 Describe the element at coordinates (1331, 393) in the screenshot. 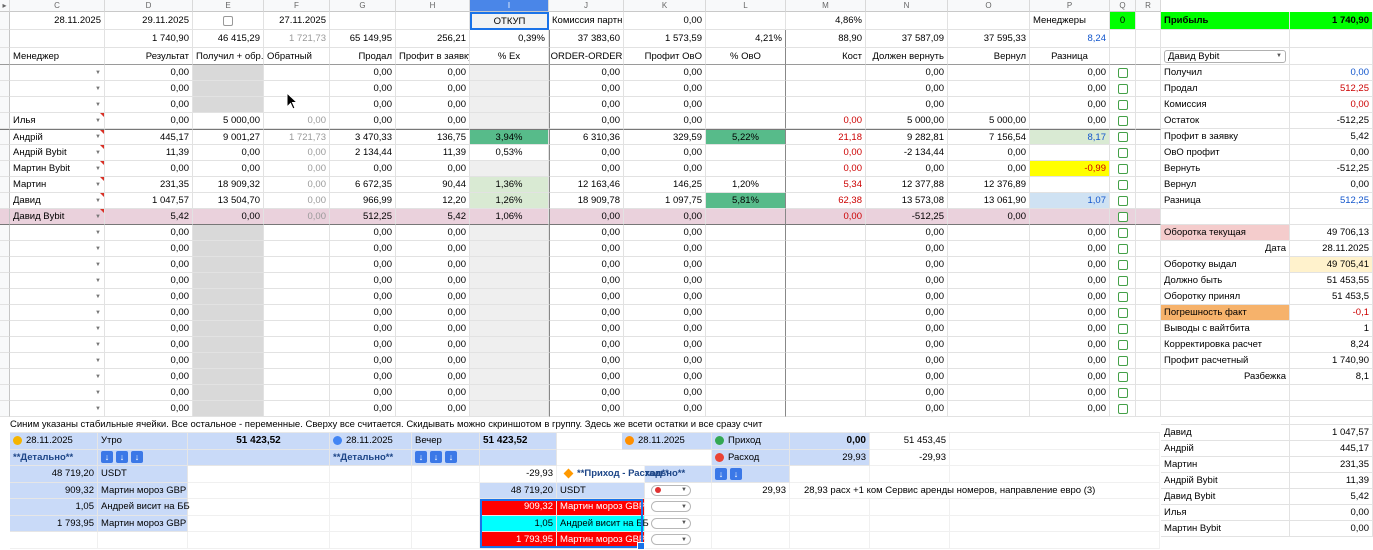

I see `panel-value` at that location.